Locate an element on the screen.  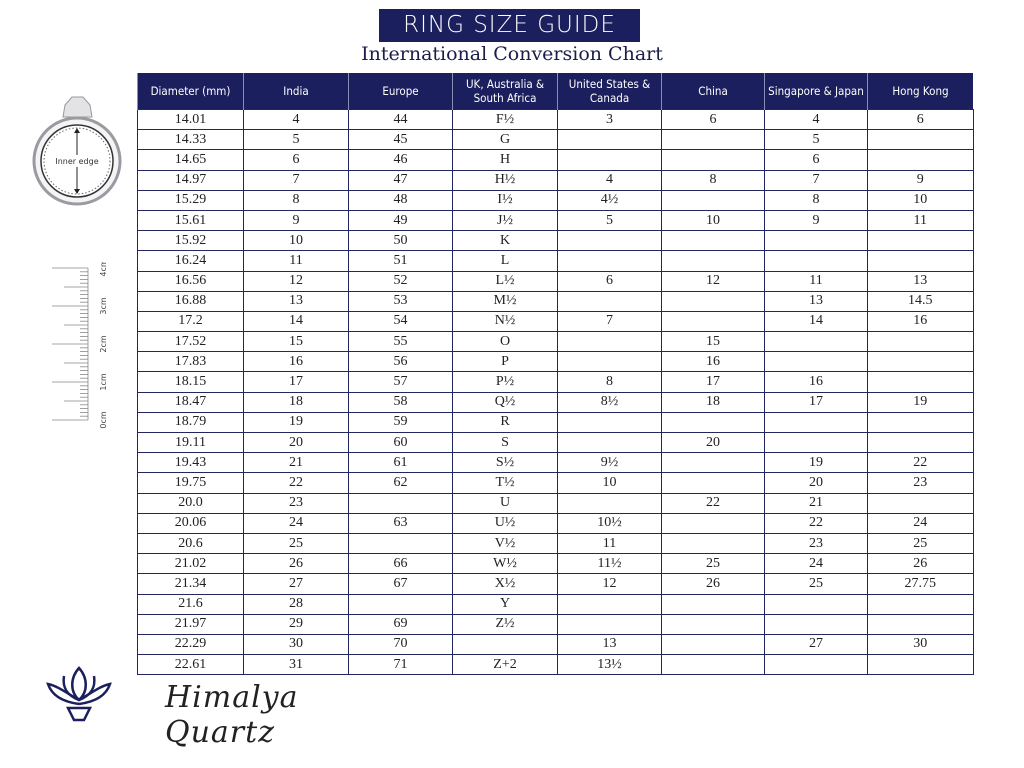
column-header: Diameter (mm) is located at coordinates (190, 91).